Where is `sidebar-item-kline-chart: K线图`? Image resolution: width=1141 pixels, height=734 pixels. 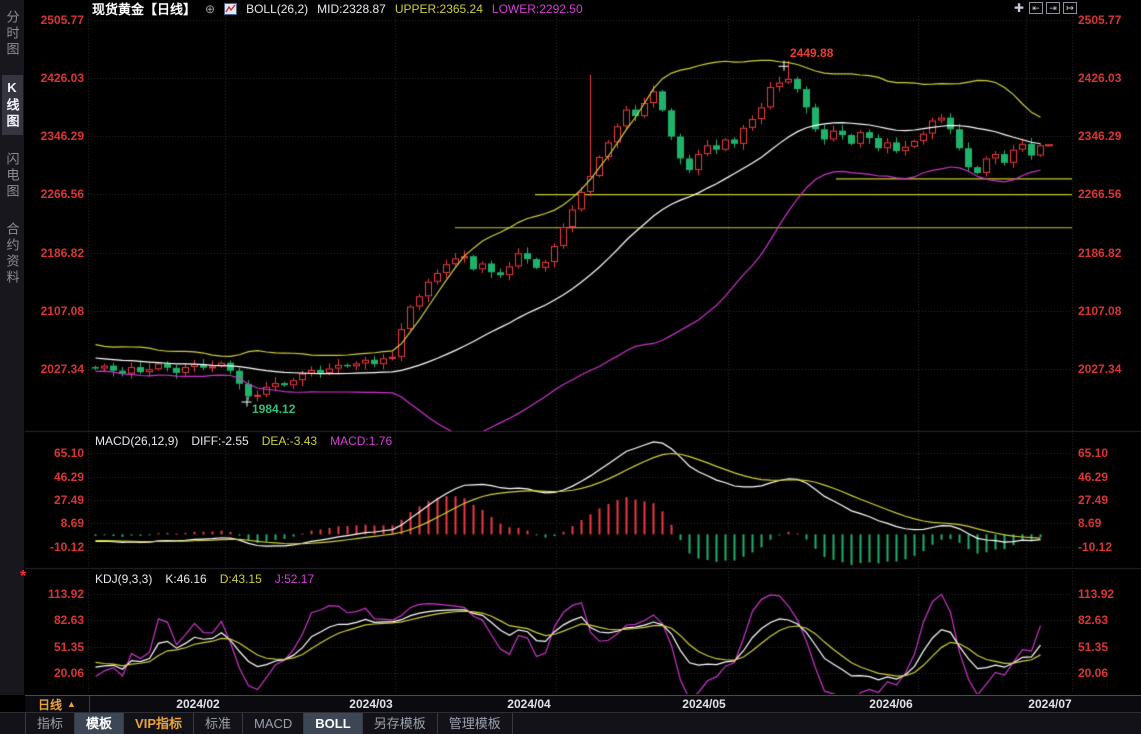
sidebar-item-kline-chart: K线图 is located at coordinates (12, 105).